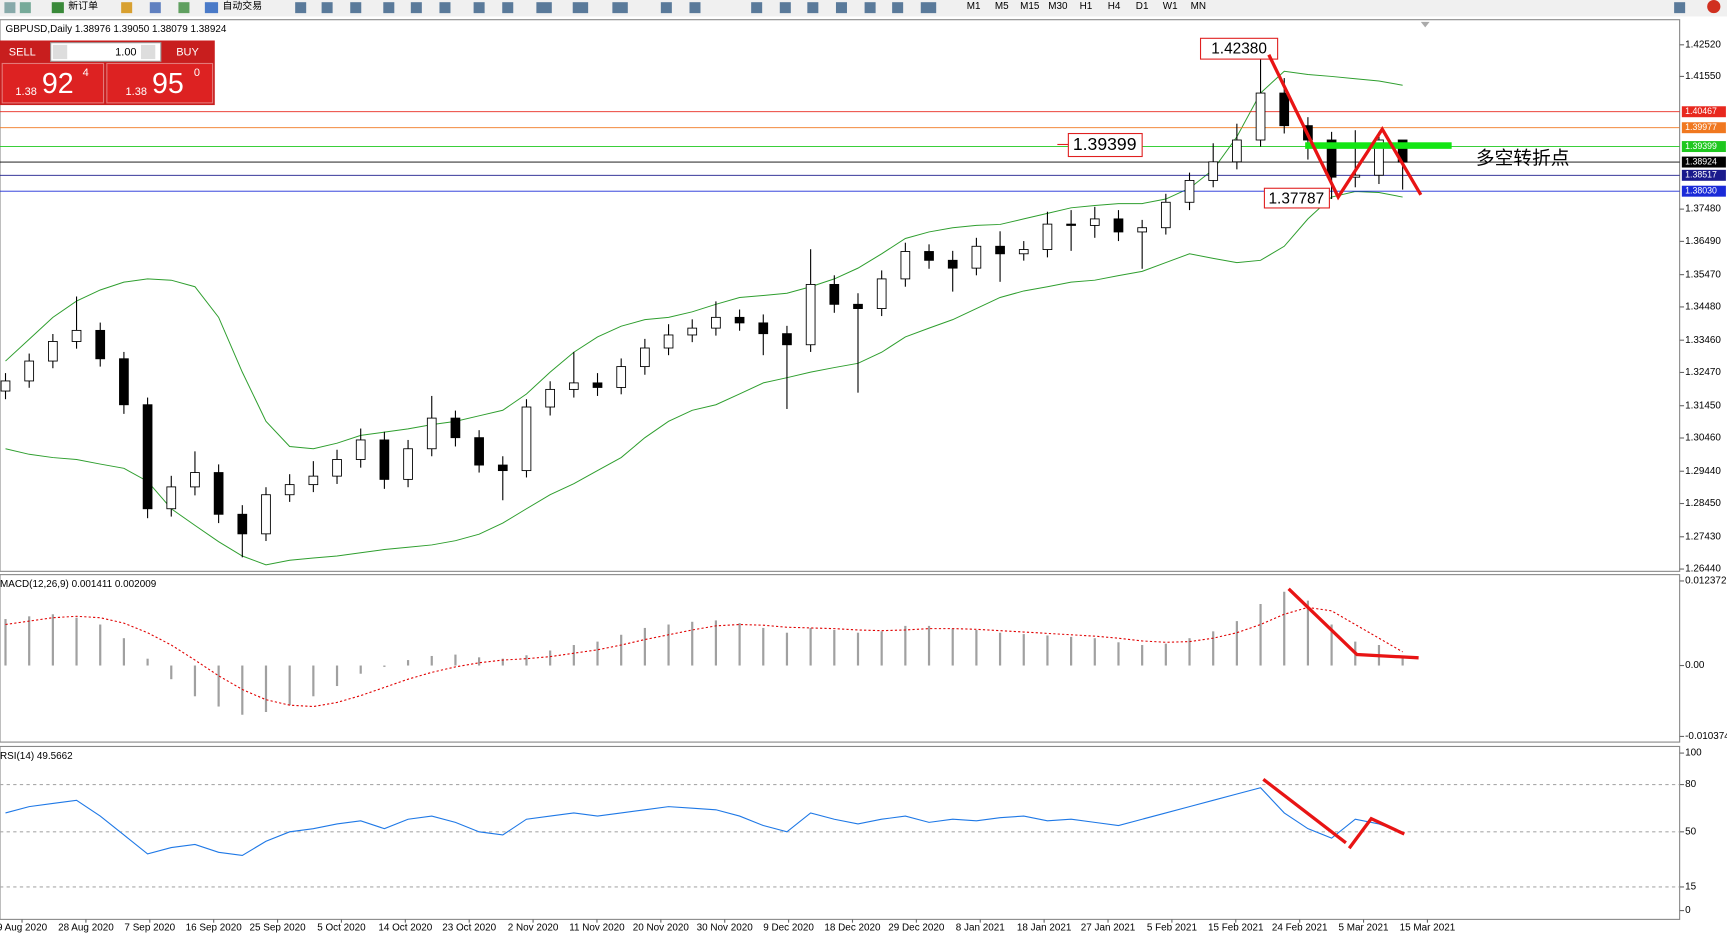 The width and height of the screenshot is (1727, 938). I want to click on timeframe: M30, so click(1058, 6).